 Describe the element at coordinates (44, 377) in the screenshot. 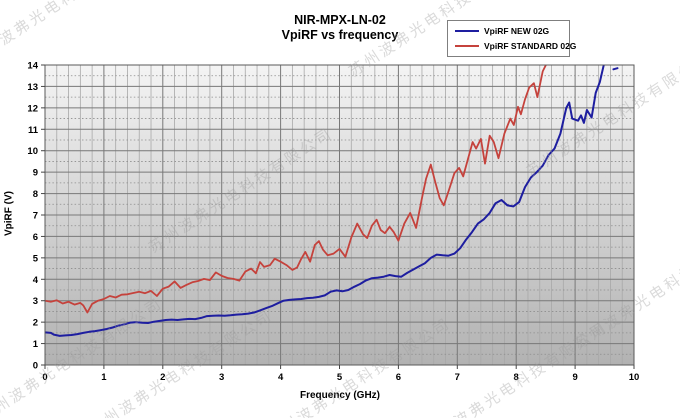

I see `x-tick-label: 0` at that location.